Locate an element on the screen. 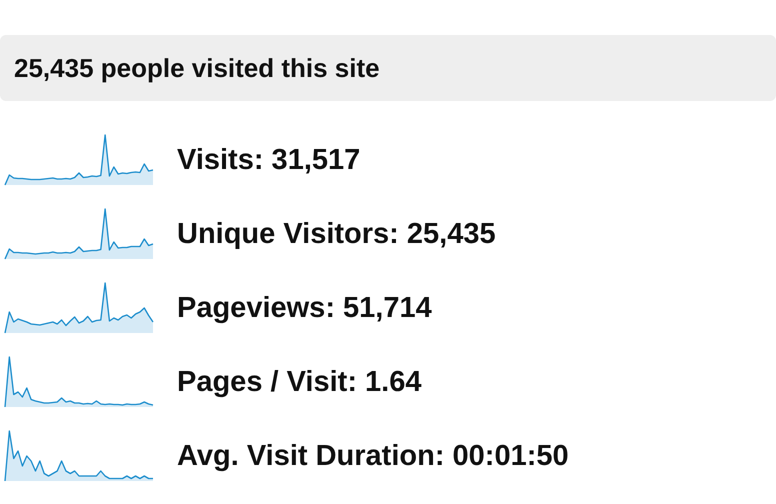 This screenshot has height=504, width=776. text: Pageviews: 51,714 is located at coordinates (304, 308).